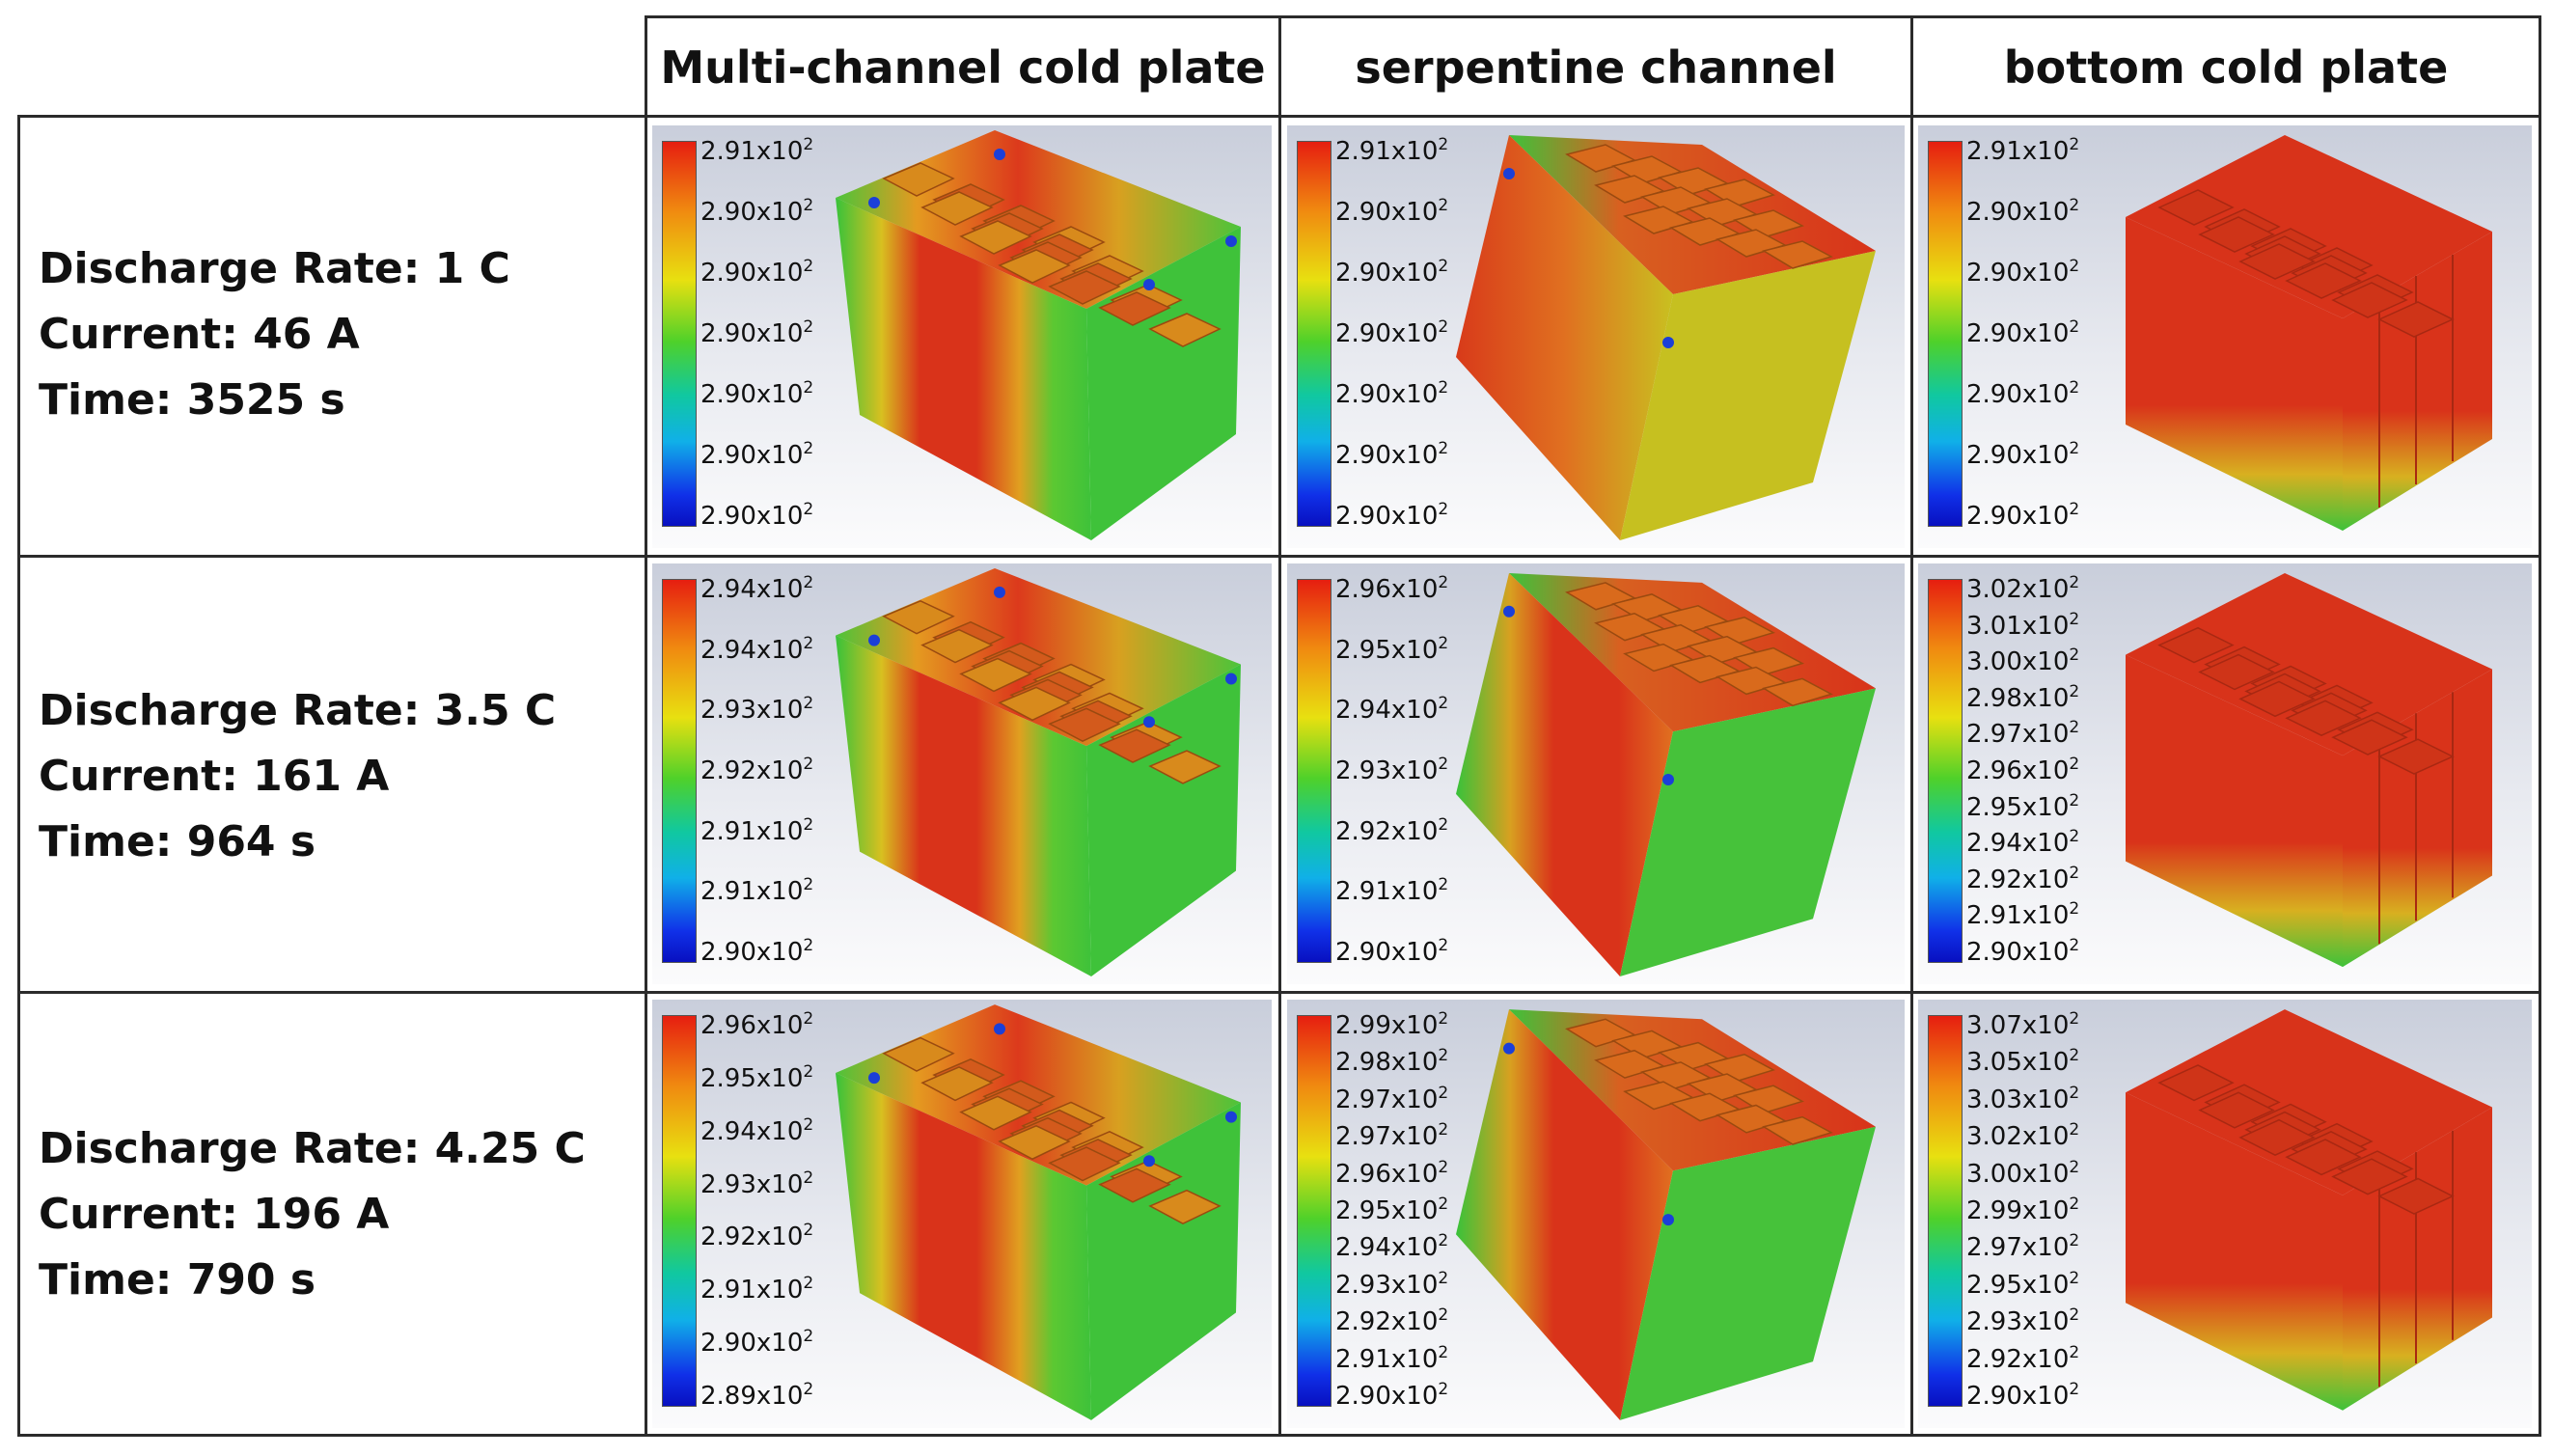 This screenshot has height=1456, width=2553. What do you see at coordinates (192, 400) in the screenshot?
I see `time-text: Time: 3525 s` at bounding box center [192, 400].